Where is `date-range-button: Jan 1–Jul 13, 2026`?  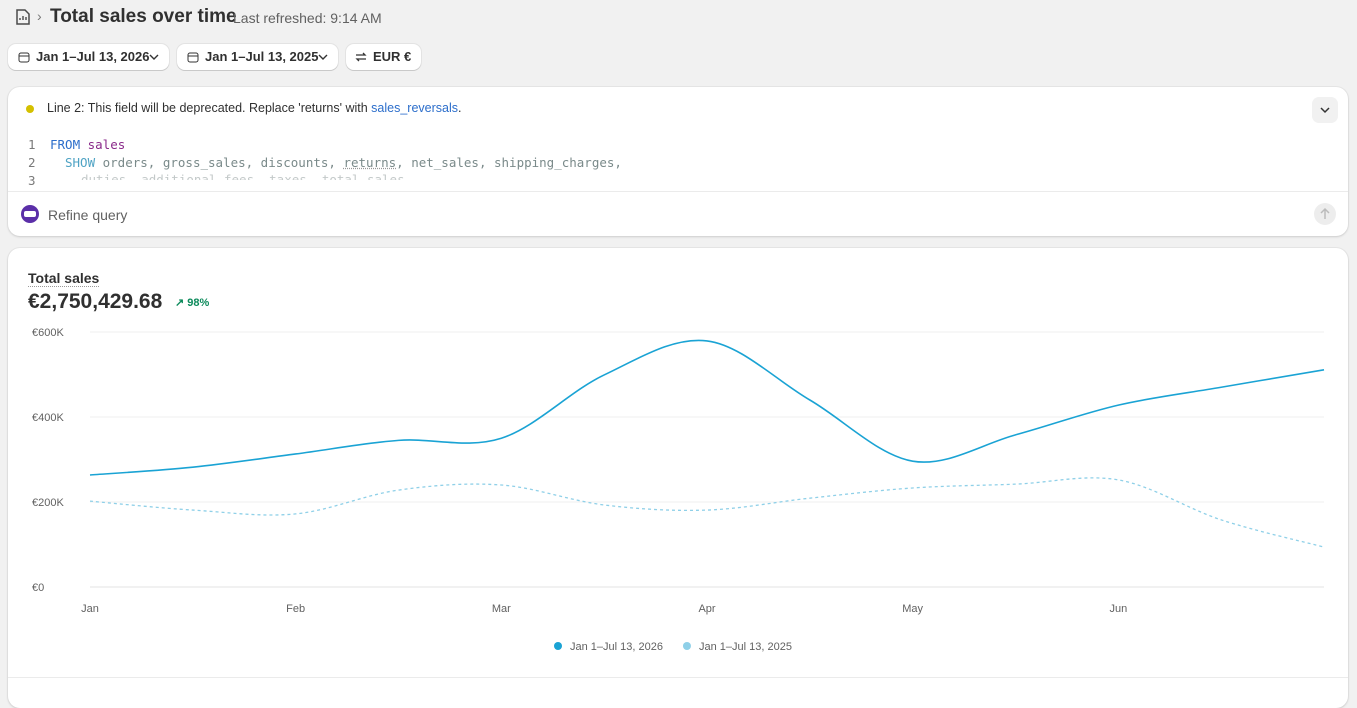 date-range-button: Jan 1–Jul 13, 2026 is located at coordinates (88, 57).